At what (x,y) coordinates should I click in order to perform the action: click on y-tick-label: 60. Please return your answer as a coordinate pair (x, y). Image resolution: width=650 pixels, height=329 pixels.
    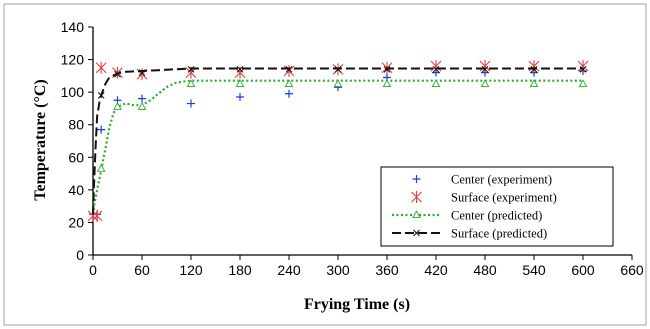
    Looking at the image, I should click on (76, 157).